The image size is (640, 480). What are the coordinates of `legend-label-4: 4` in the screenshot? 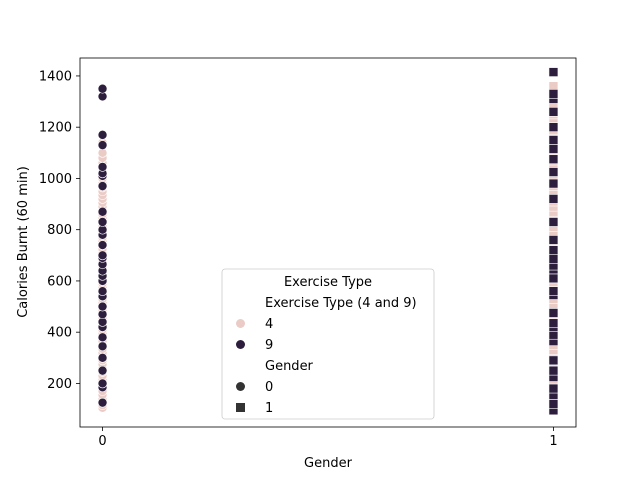 It's located at (269, 324).